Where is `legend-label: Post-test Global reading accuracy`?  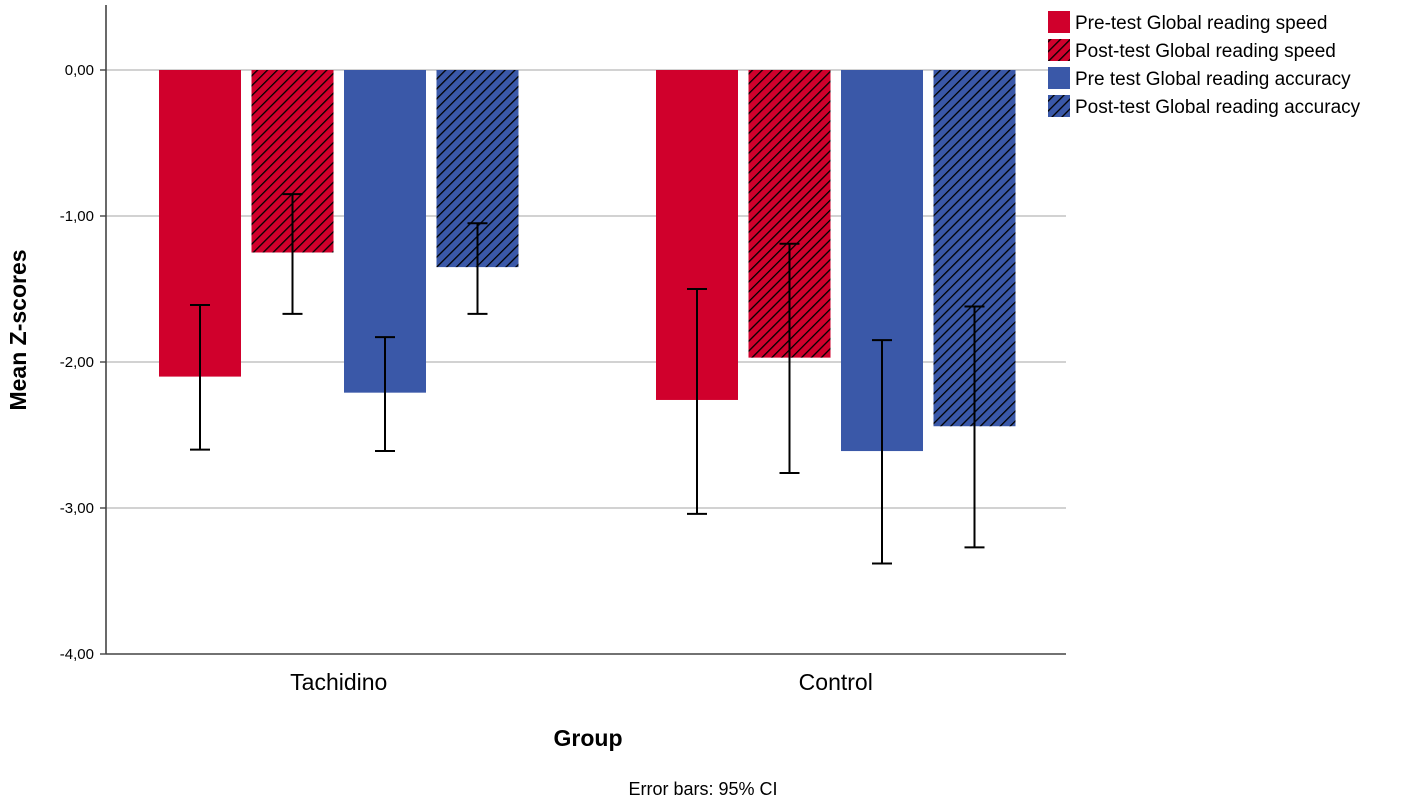
legend-label: Post-test Global reading accuracy is located at coordinates (1218, 107).